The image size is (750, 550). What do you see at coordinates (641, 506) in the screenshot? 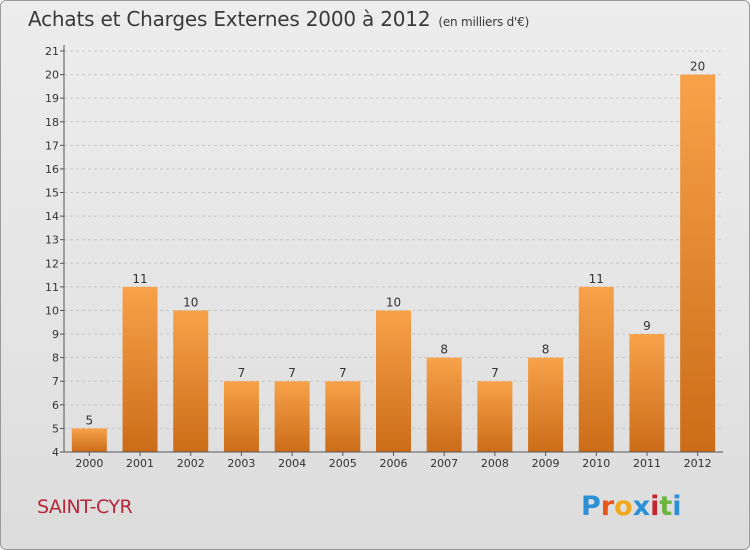
I see `logo-letter: x` at bounding box center [641, 506].